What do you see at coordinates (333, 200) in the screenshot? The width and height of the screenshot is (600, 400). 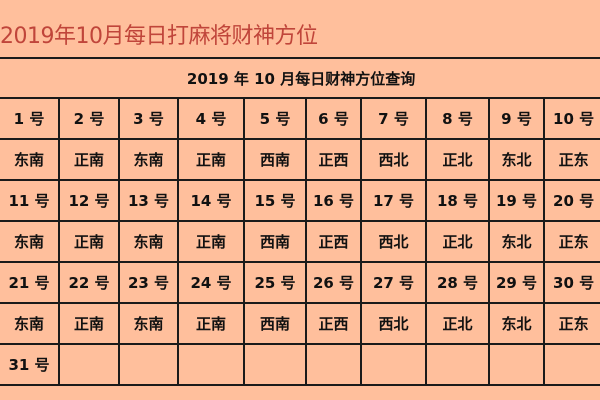 I see `day-cell: 16 号` at bounding box center [333, 200].